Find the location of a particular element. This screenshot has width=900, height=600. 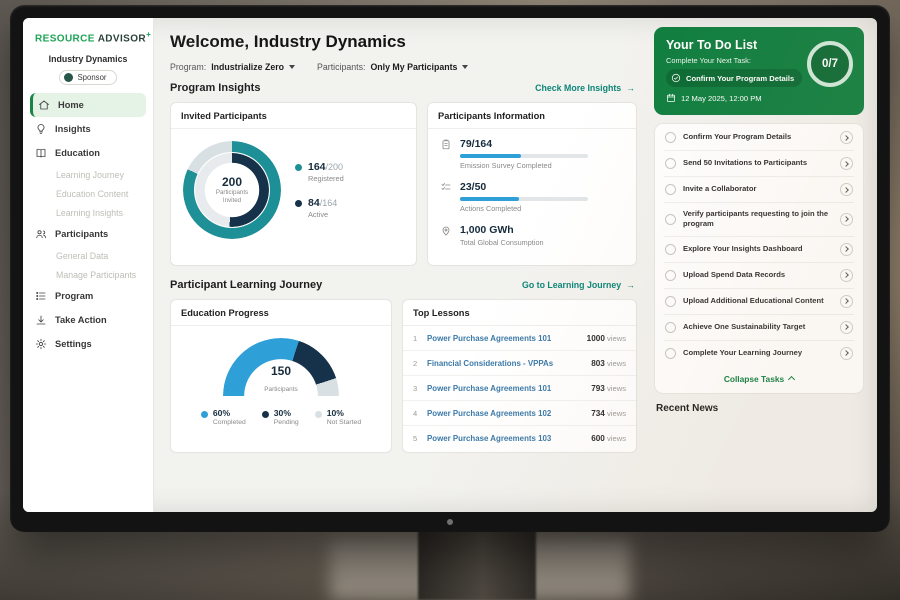

sidebar-item-manage-participants: Manage Participants is located at coordinates (96, 274).